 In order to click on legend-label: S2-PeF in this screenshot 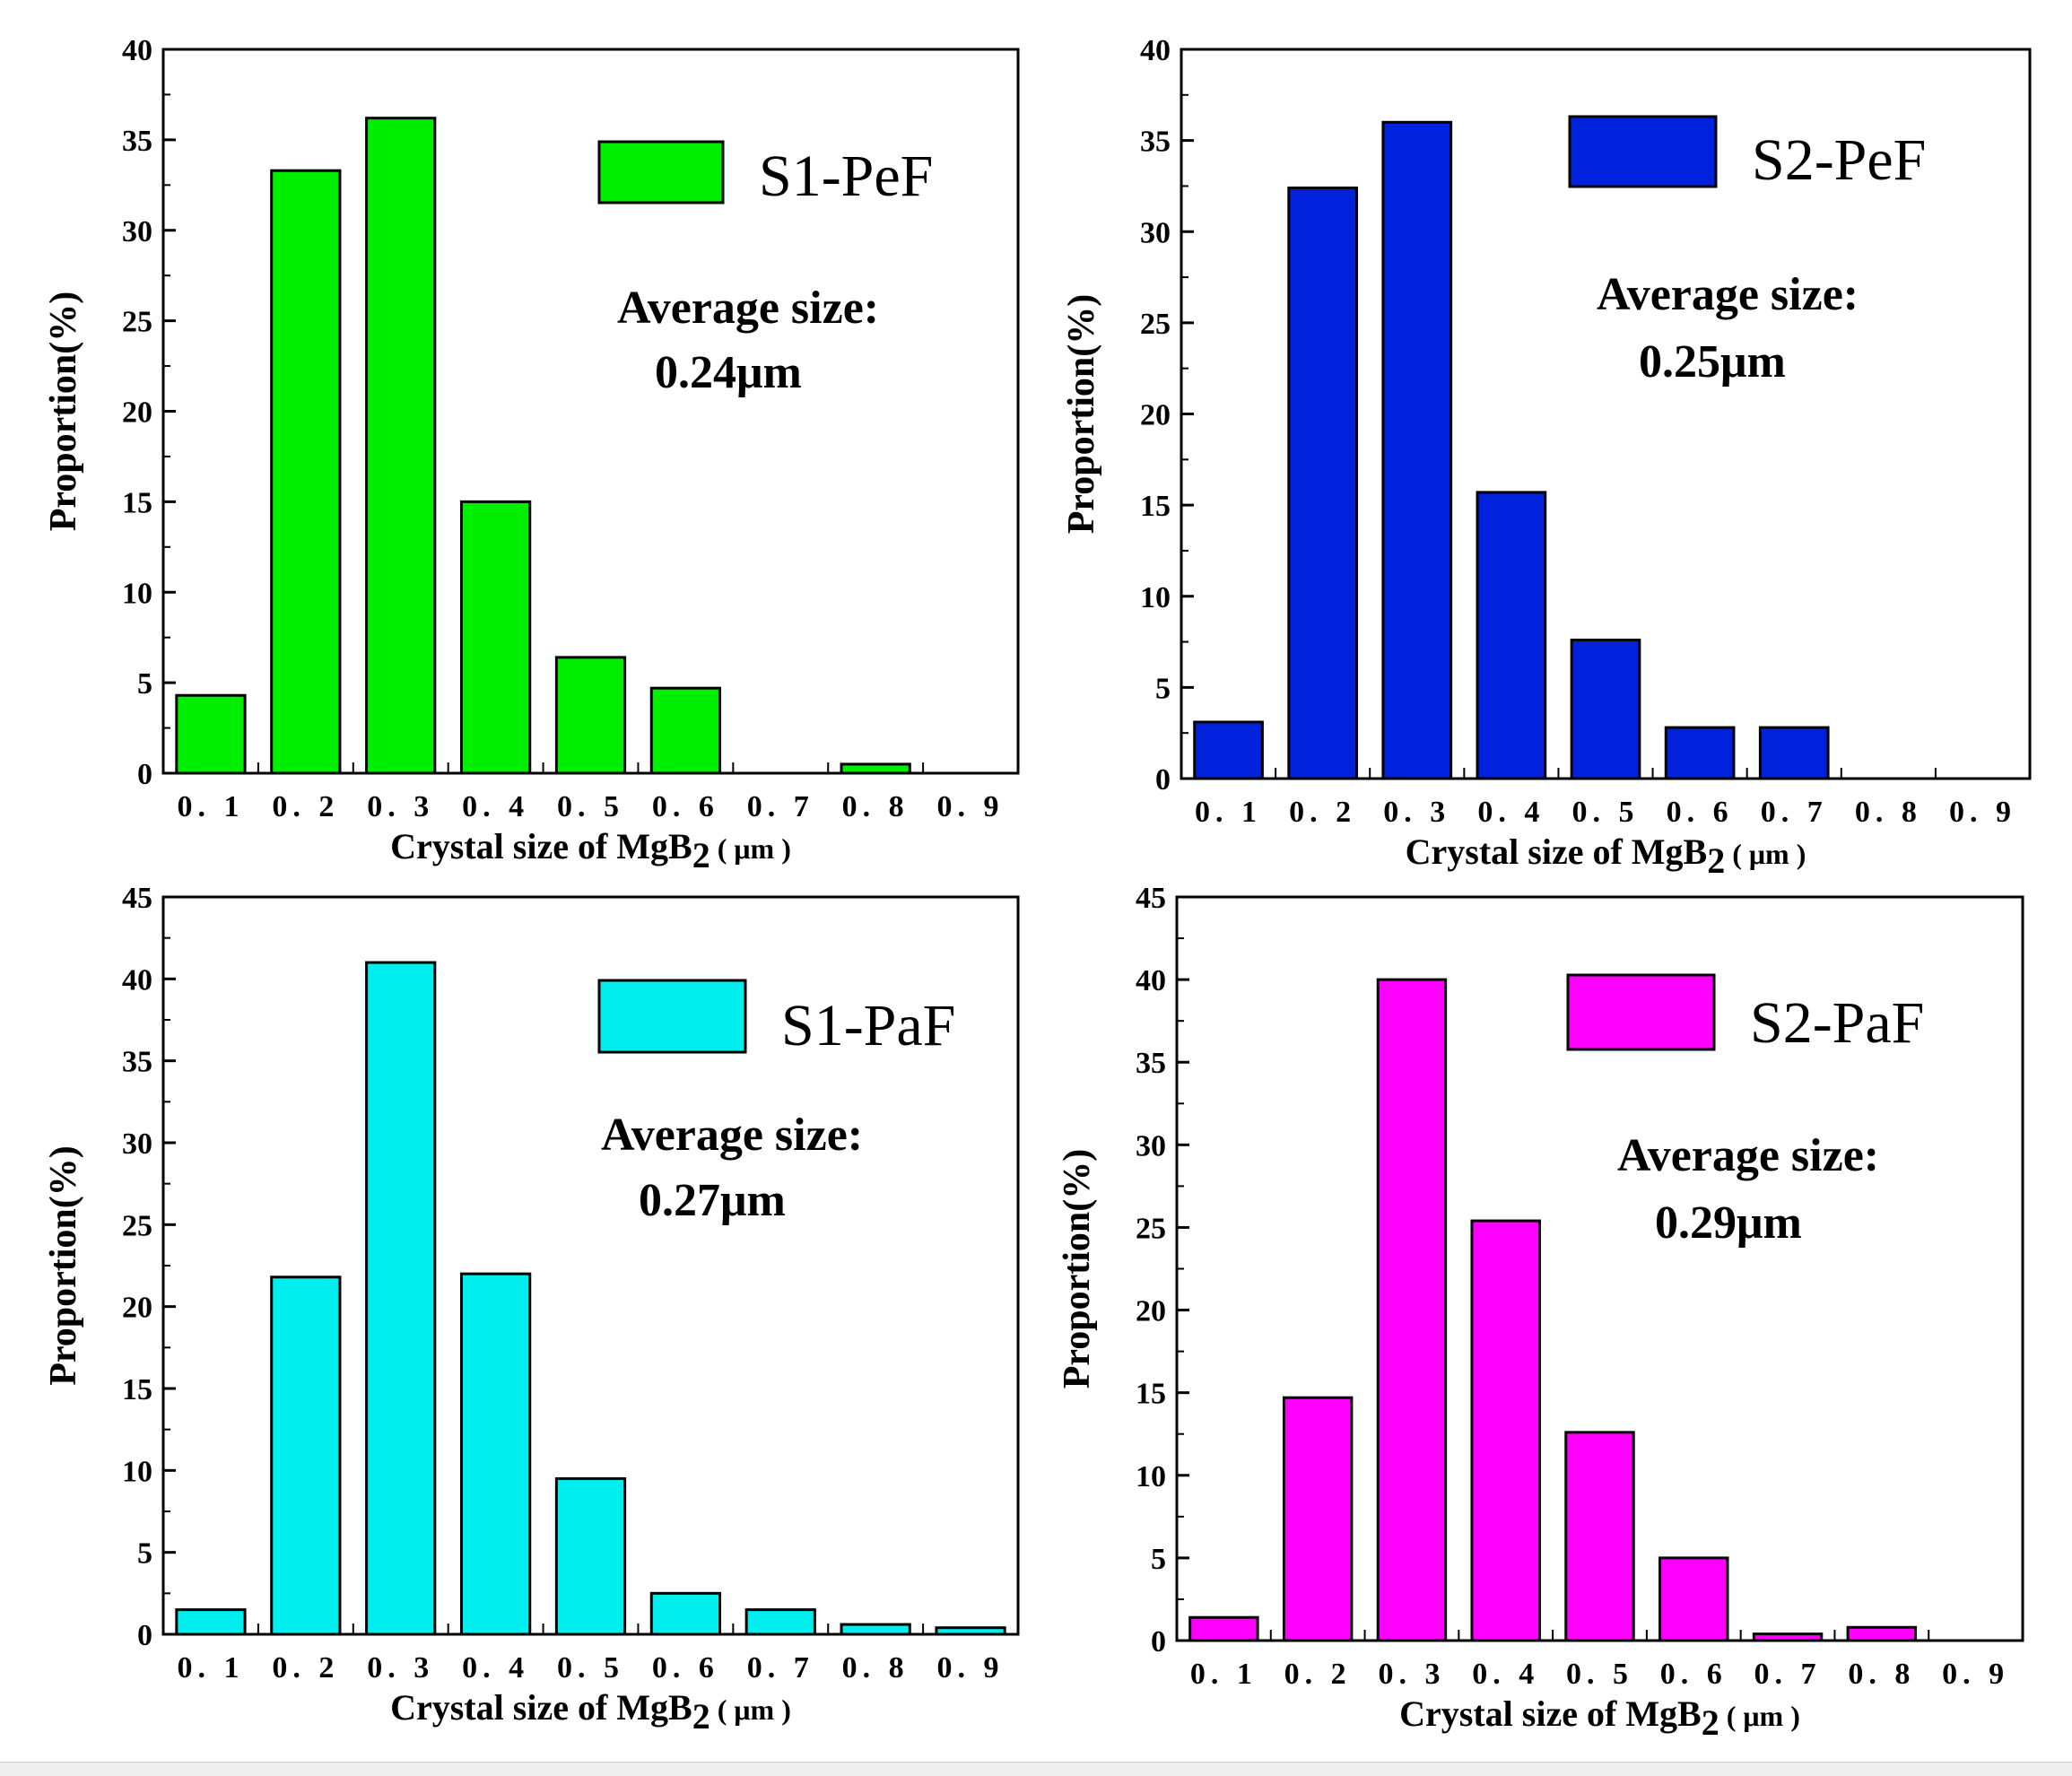, I will do `click(1839, 160)`.